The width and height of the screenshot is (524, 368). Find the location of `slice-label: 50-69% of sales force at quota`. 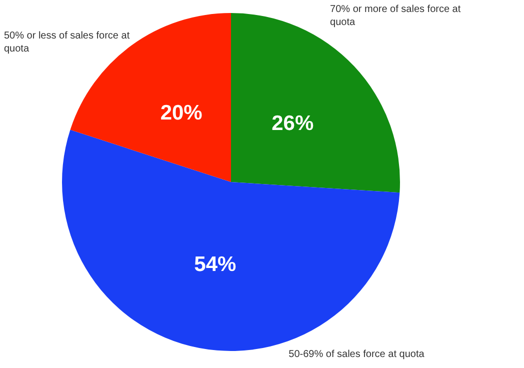

slice-label: 50-69% of sales force at quota is located at coordinates (356, 354).